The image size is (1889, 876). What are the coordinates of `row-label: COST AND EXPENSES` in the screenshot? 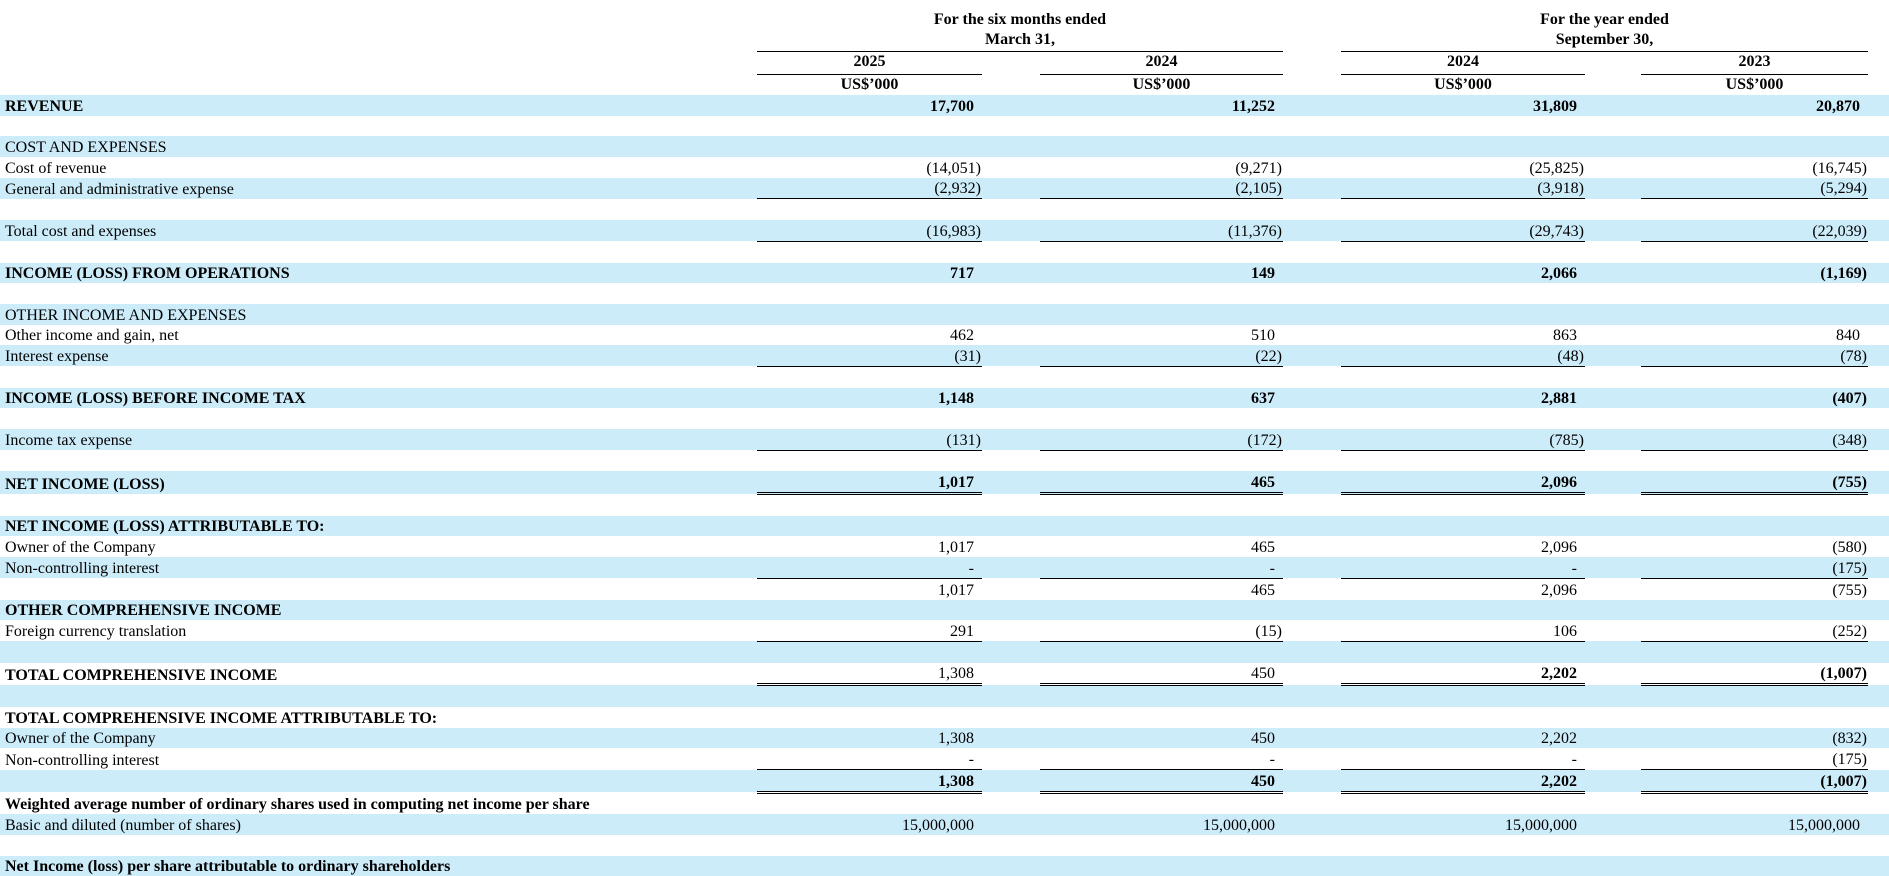 It's located at (86, 148).